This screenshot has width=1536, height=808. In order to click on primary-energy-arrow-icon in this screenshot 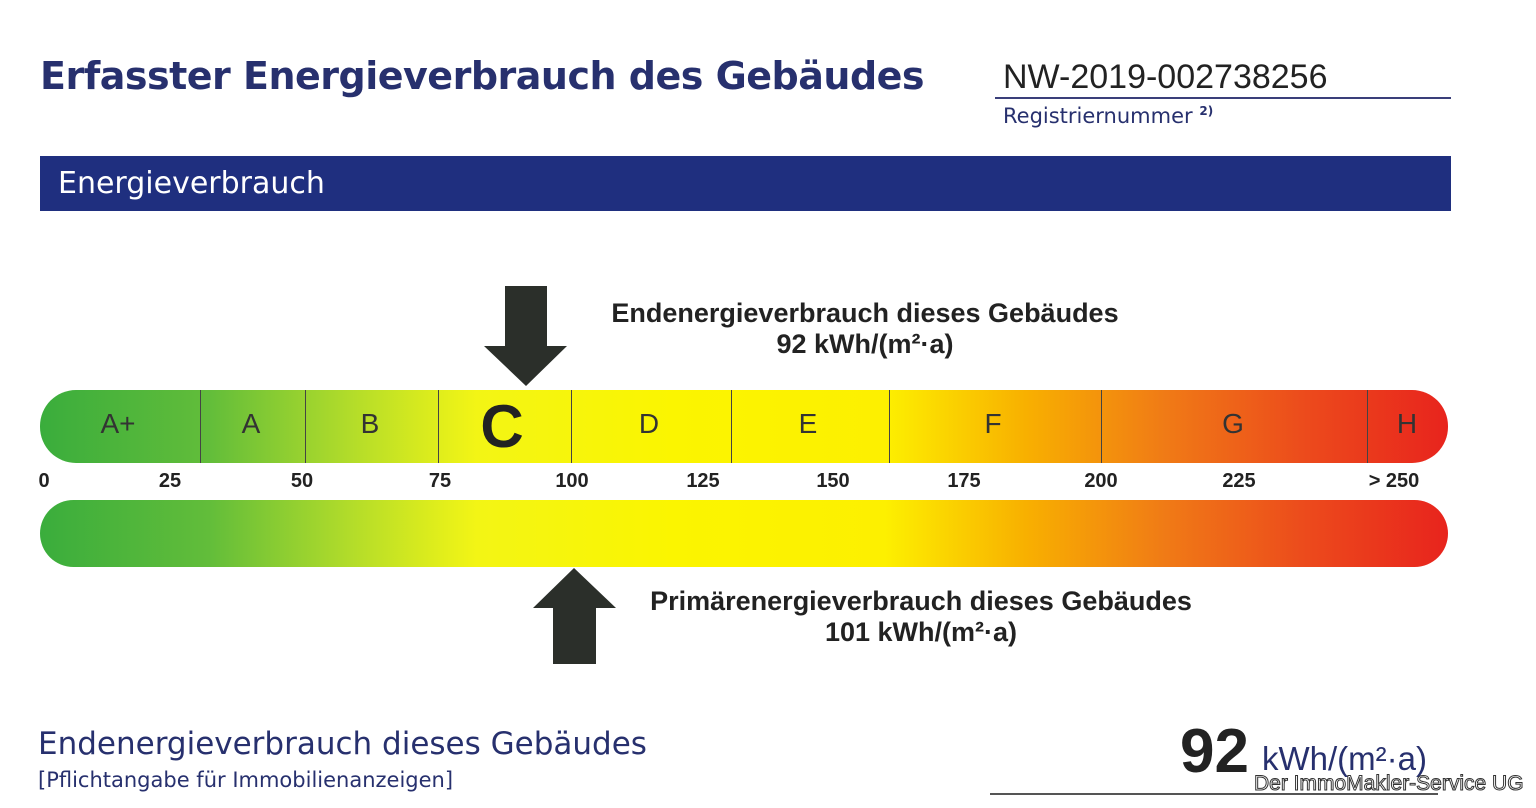, I will do `click(574, 616)`.